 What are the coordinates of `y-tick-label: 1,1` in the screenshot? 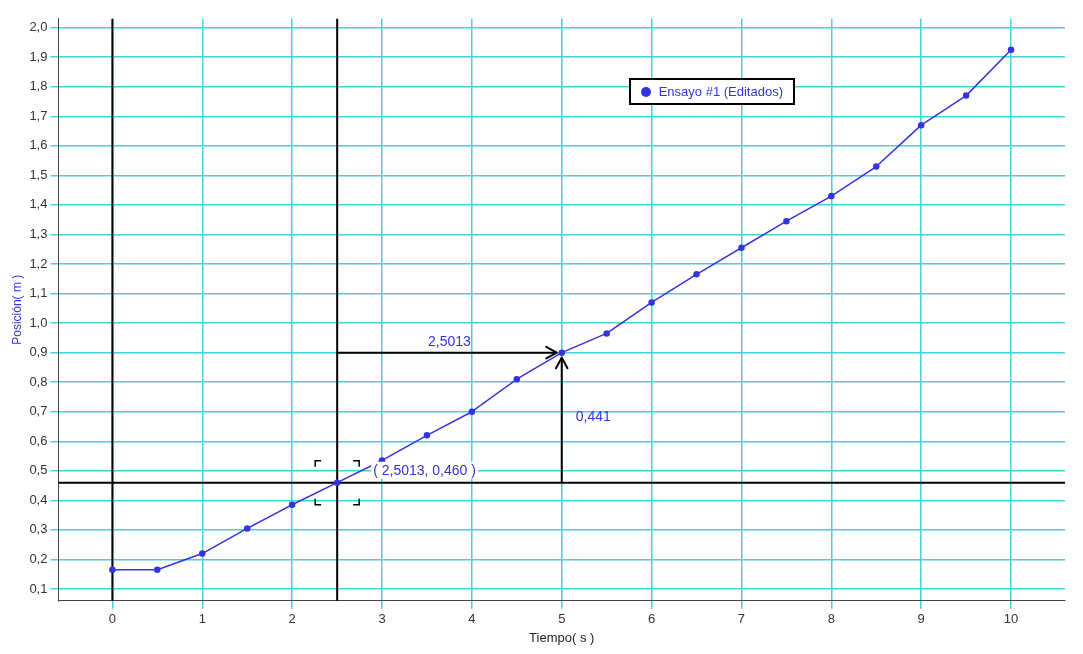 It's located at (38, 293).